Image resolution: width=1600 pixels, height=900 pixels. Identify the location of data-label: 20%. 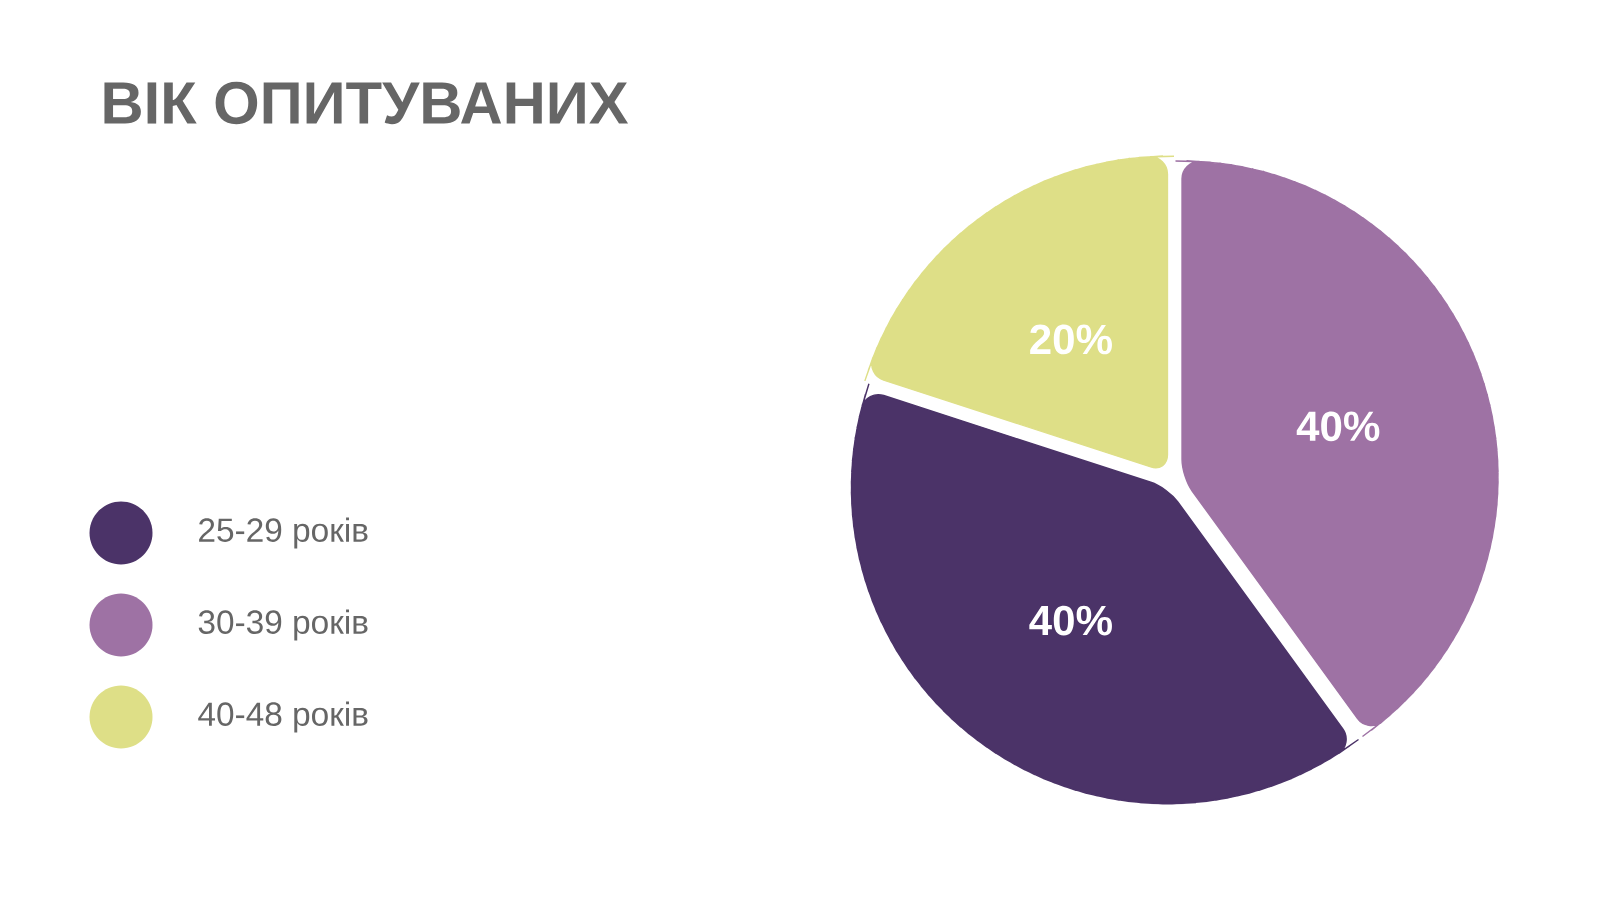
(1071, 339).